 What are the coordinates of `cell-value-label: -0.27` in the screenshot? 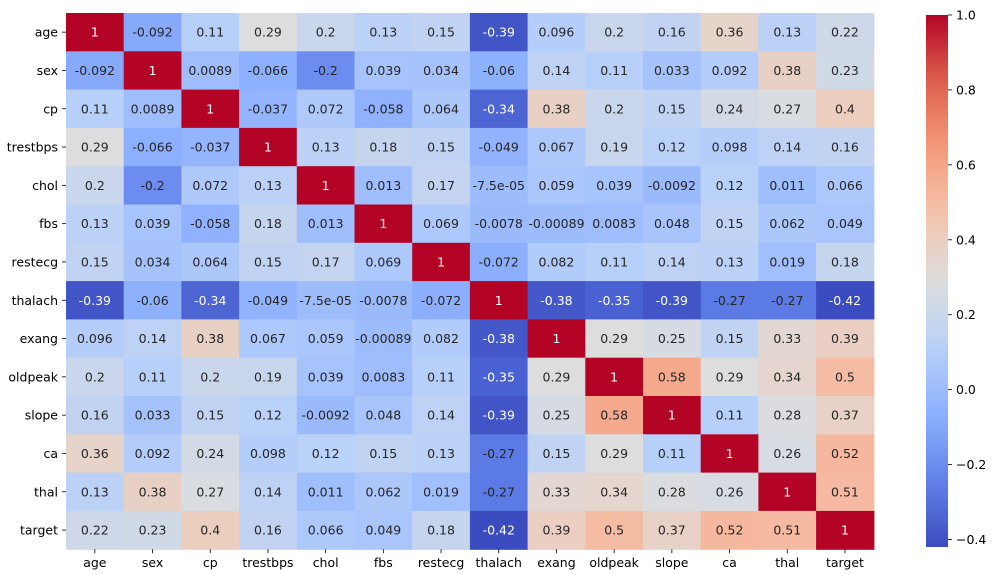 It's located at (499, 453).